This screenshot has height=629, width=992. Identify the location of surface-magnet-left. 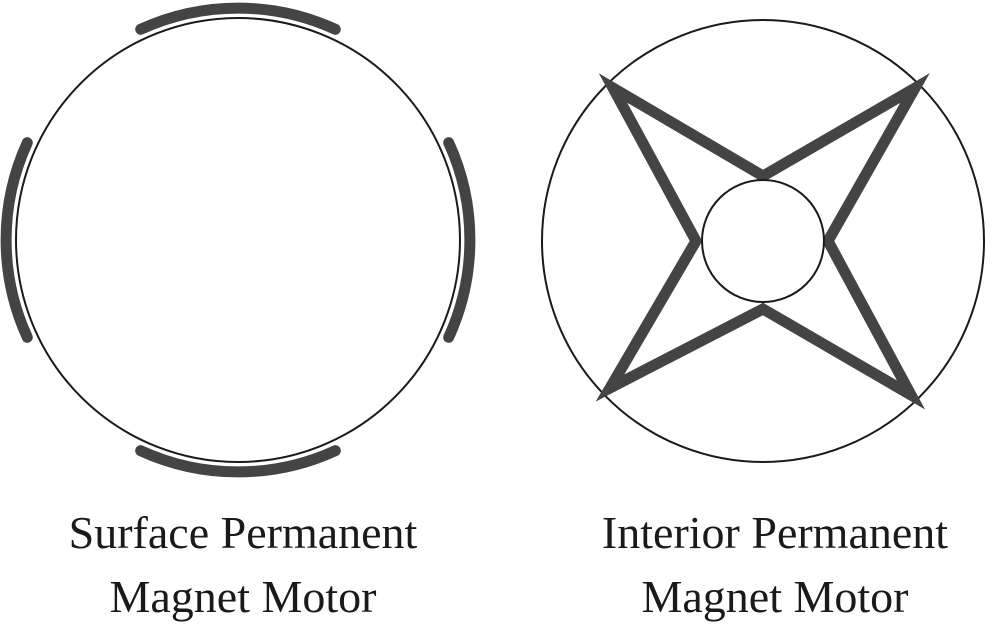
(16, 240).